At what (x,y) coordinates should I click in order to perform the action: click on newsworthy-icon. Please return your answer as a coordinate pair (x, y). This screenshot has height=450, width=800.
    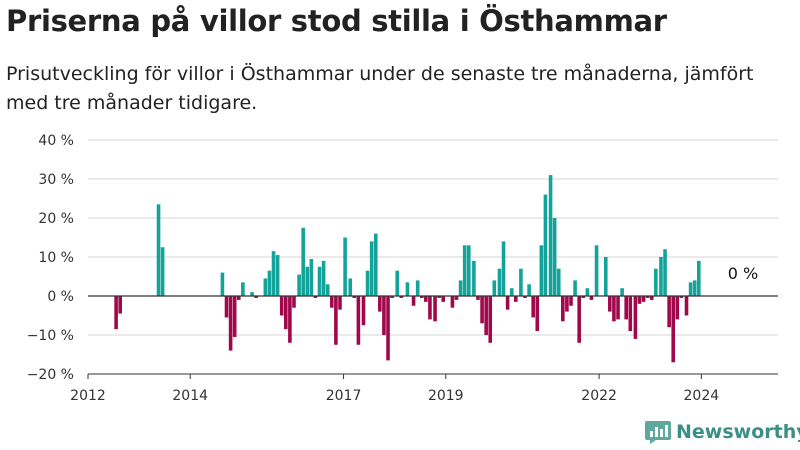
    Looking at the image, I should click on (658, 432).